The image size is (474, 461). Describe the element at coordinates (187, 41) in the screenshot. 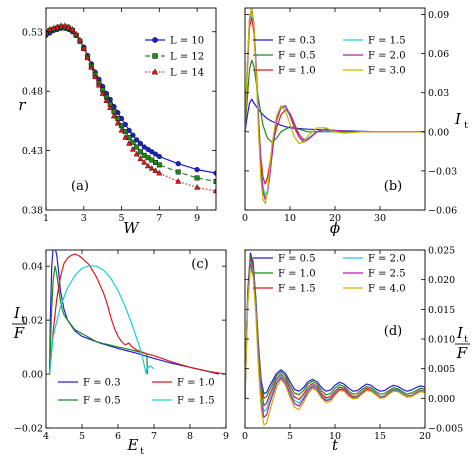

I see `legend-label: L = 10` at that location.